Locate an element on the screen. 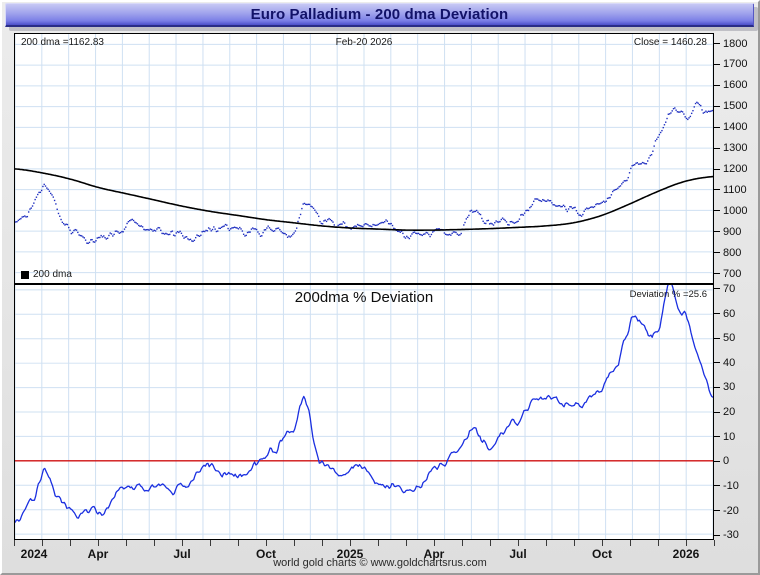 This screenshot has height=575, width=760. window-titlebar: Euro Palladium - 200 dma Deviation is located at coordinates (379, 15).